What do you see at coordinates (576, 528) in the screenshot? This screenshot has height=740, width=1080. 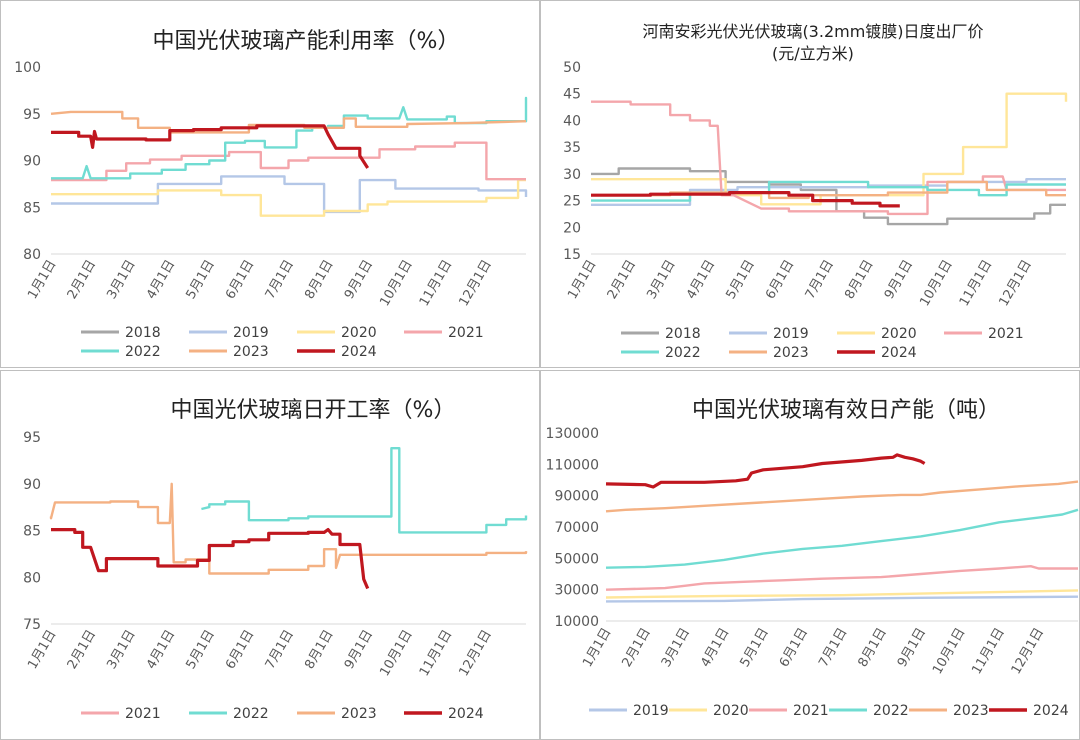 I see `y-tick-label: 70000` at bounding box center [576, 528].